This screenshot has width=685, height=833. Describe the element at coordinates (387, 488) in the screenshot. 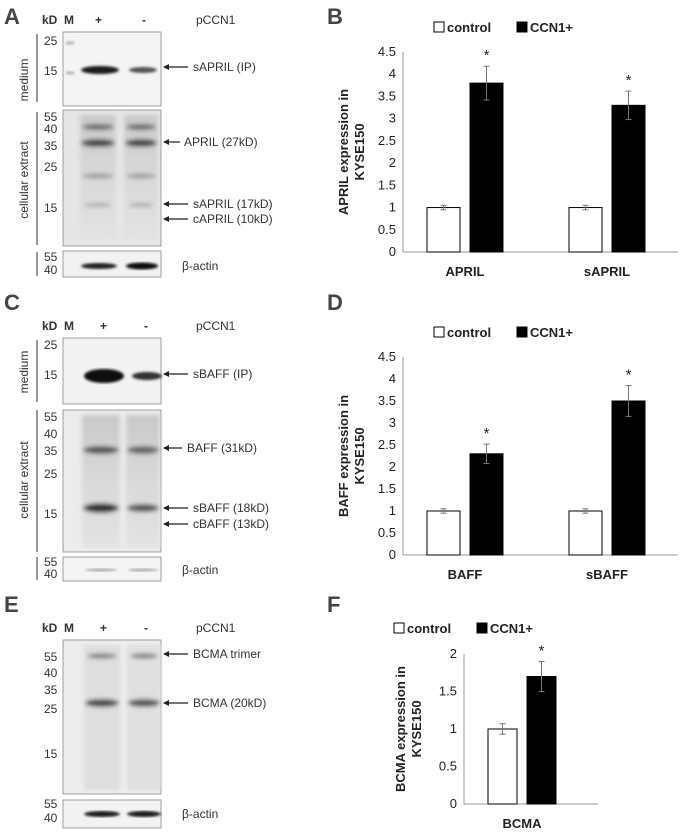

I see `y-tick-label: 1.5` at that location.